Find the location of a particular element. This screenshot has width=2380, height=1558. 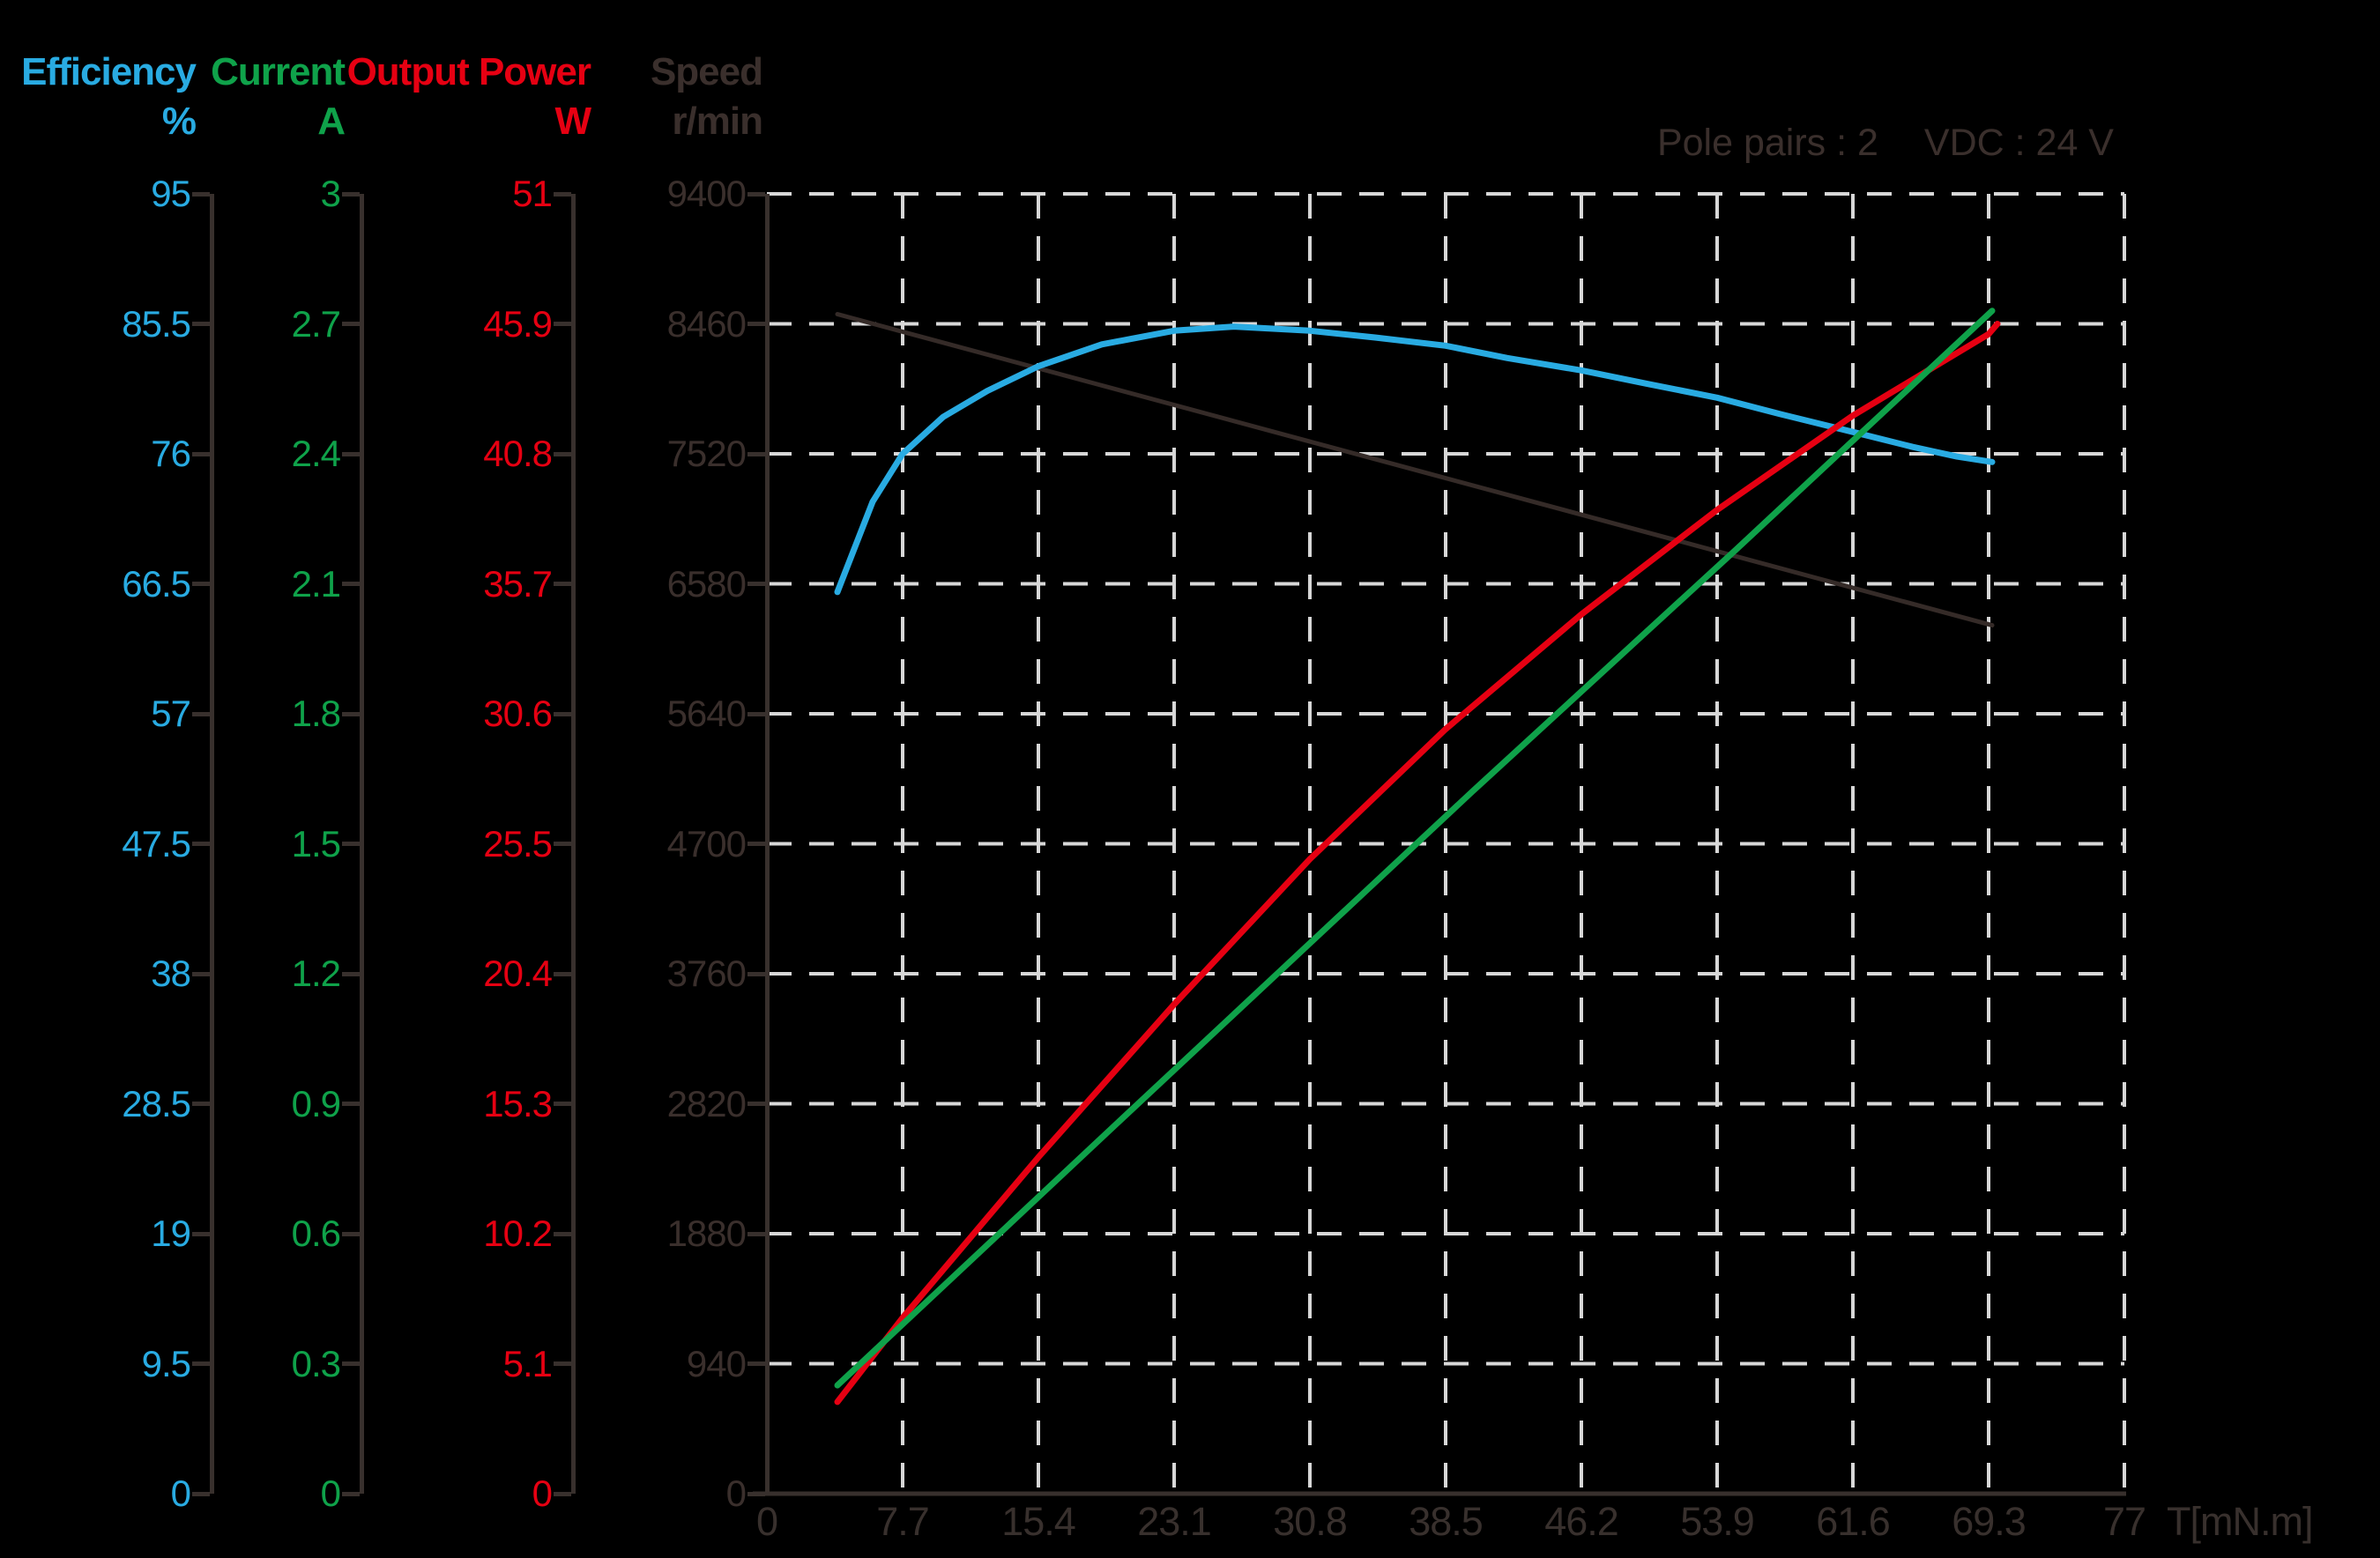

output_power-tick-label: 45.9 is located at coordinates (518, 323).